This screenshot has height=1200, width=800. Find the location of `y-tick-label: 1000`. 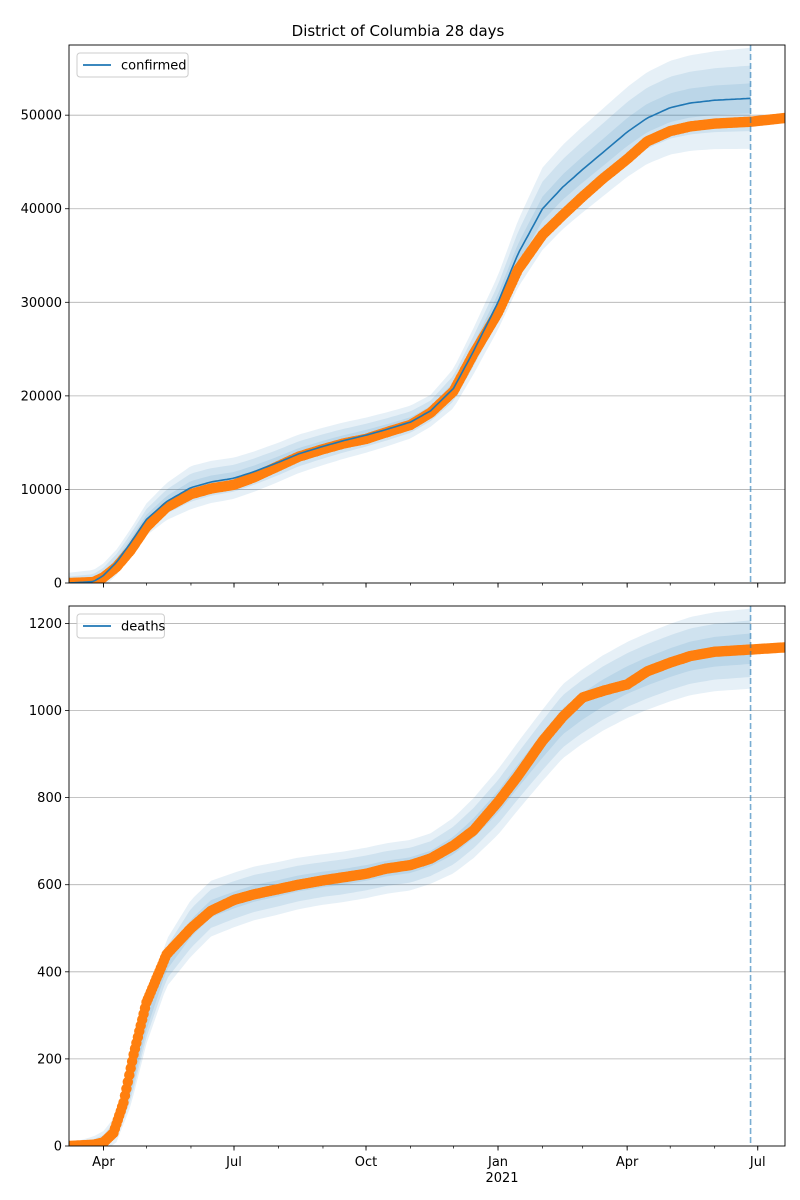

y-tick-label: 1000 is located at coordinates (45, 711).